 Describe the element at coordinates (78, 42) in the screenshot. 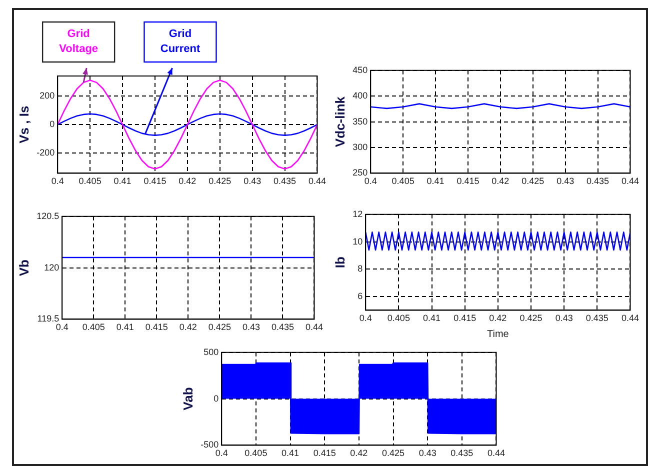

I see `annotation: Grid Voltage` at that location.